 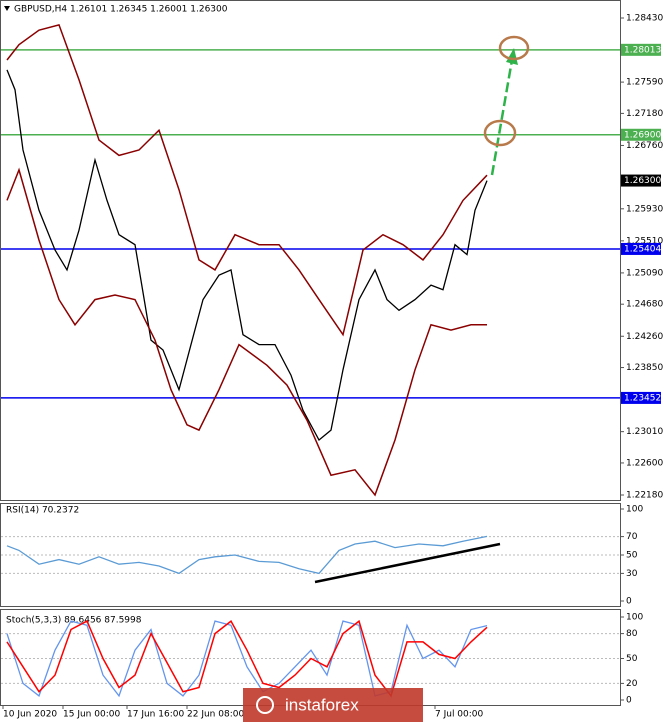 I want to click on level-label: 1.25404, so click(x=642, y=249).